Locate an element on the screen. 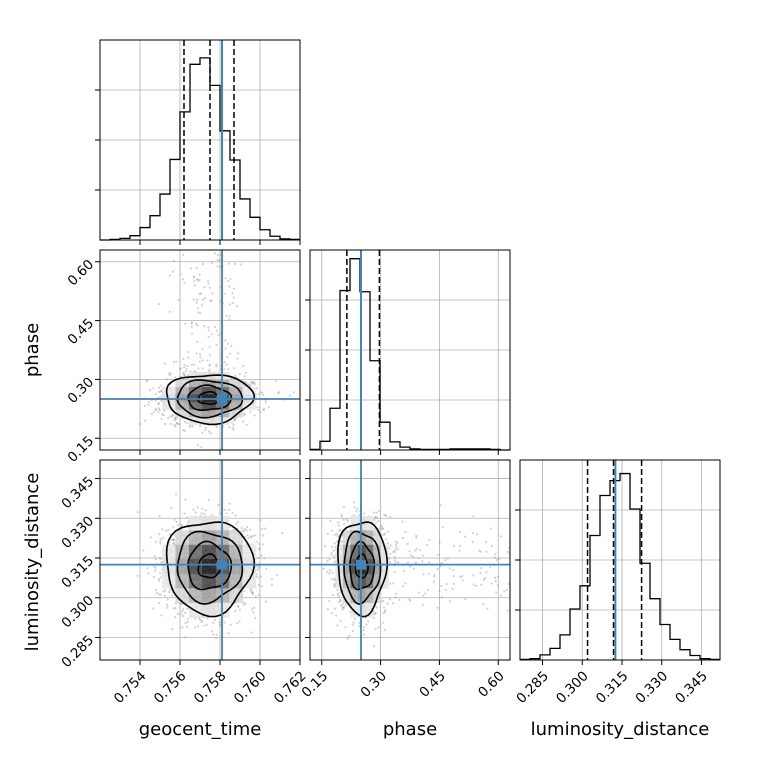  panel-geocent_time-luminosity_distance is located at coordinates (198, 562).